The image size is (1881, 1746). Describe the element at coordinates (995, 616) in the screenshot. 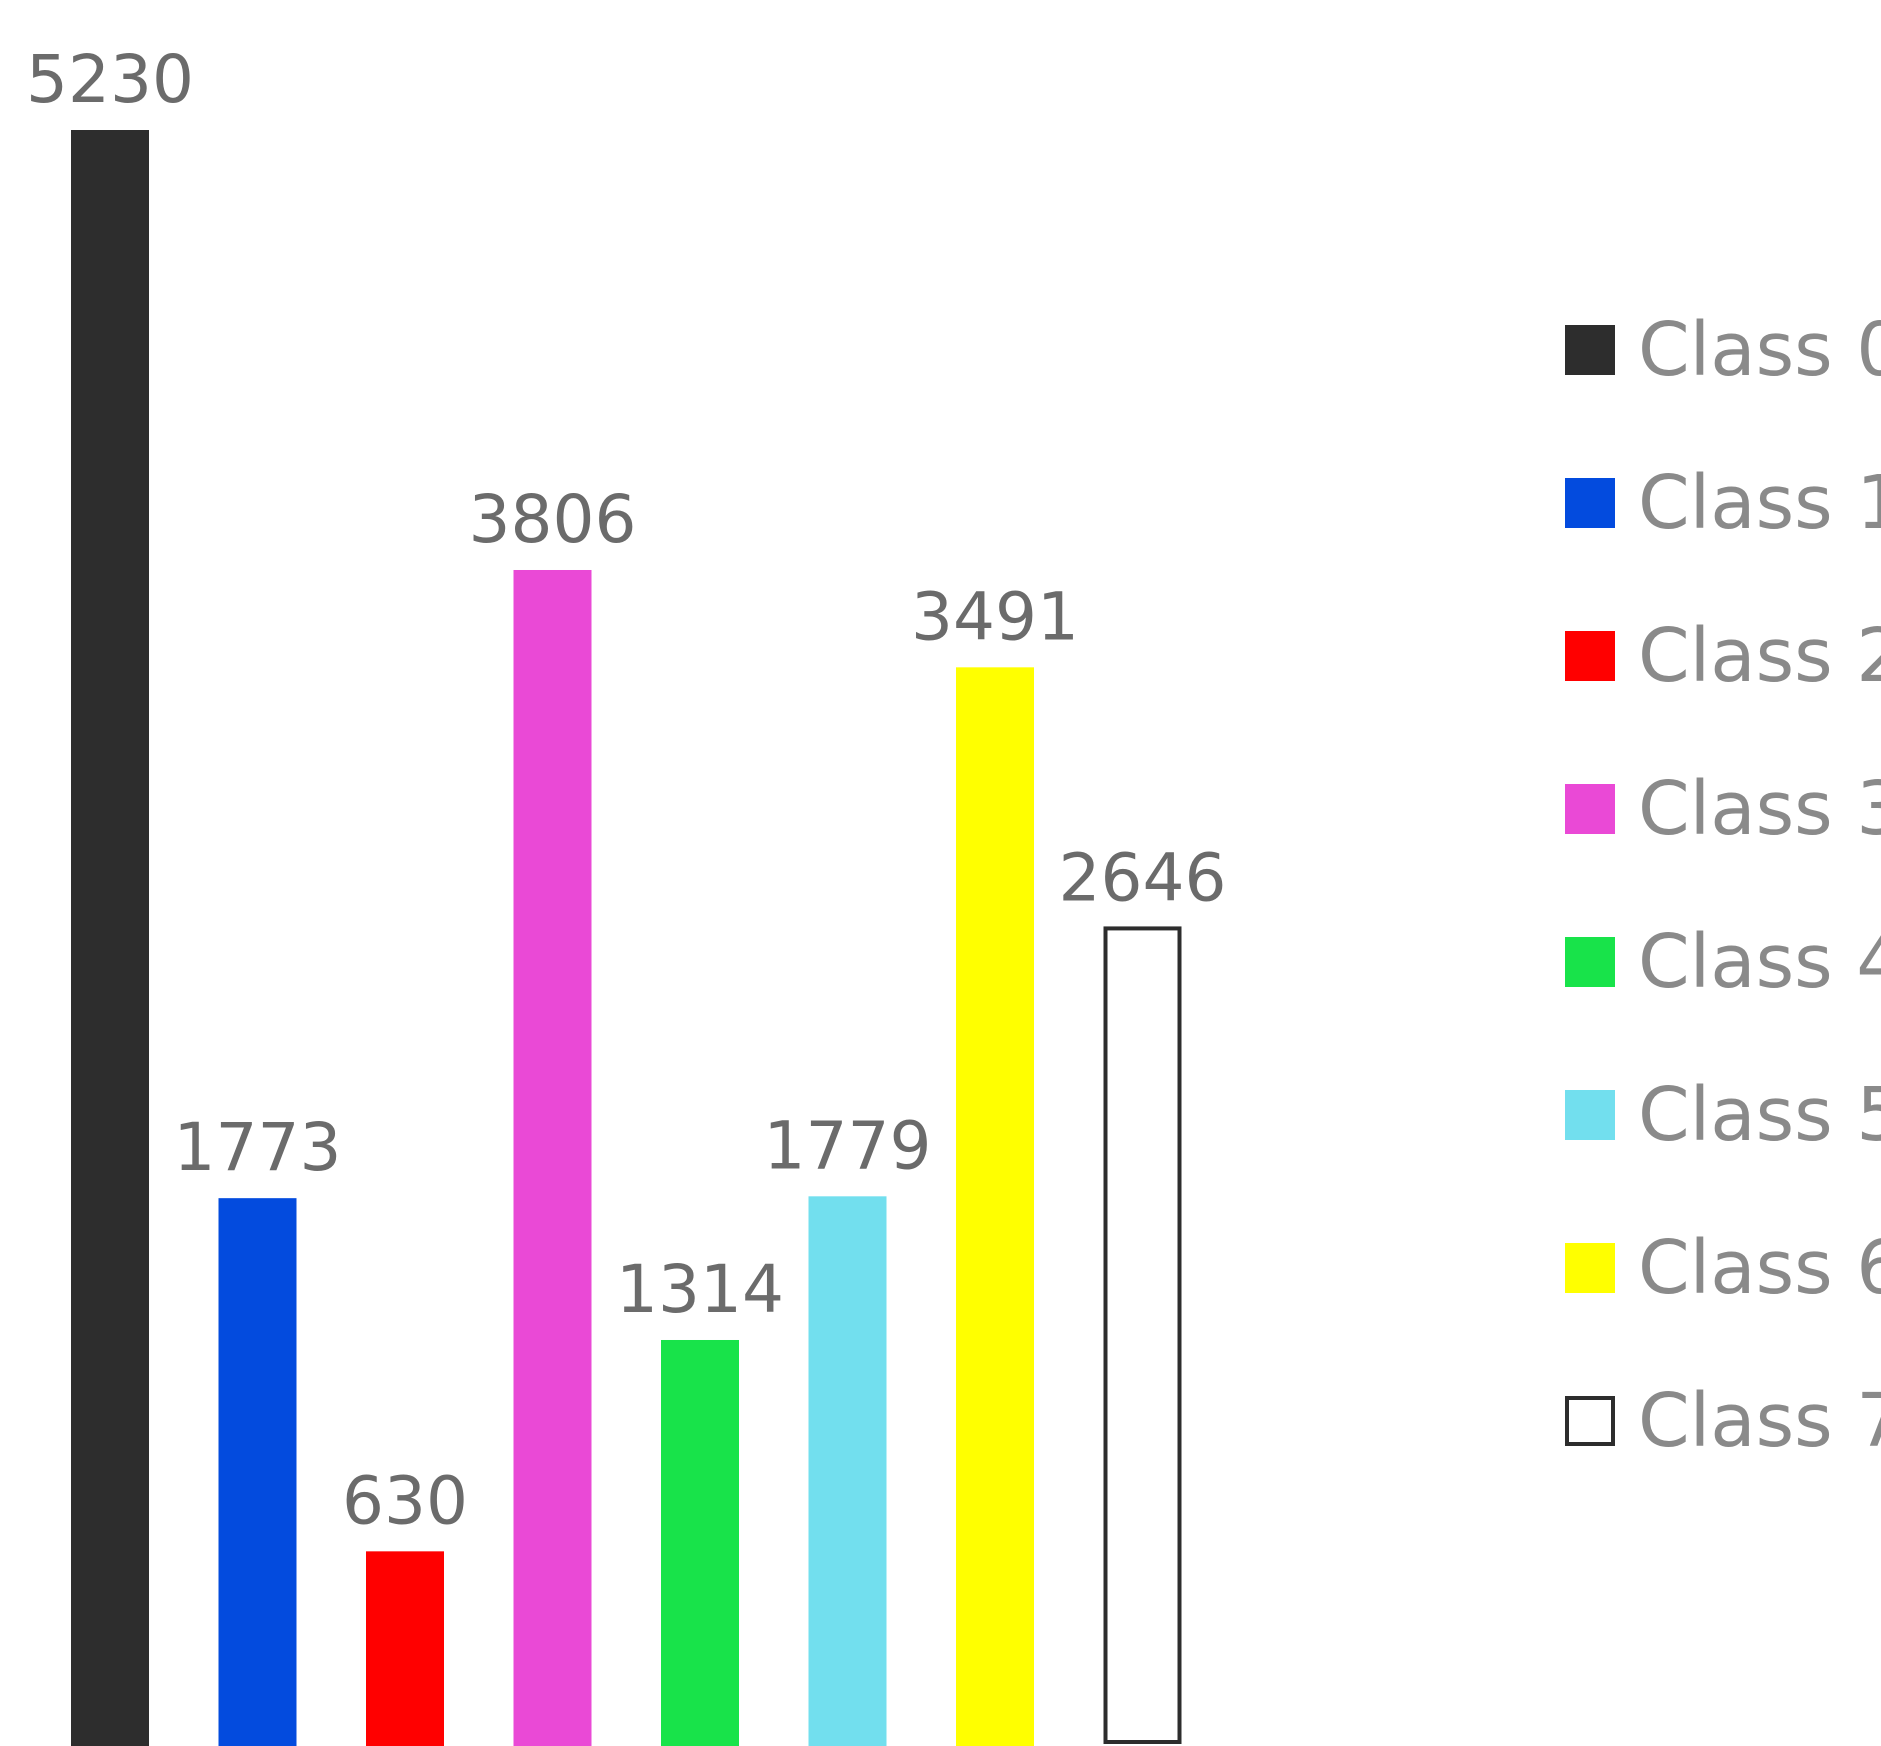

I see `value-label-class-6: 3491` at that location.